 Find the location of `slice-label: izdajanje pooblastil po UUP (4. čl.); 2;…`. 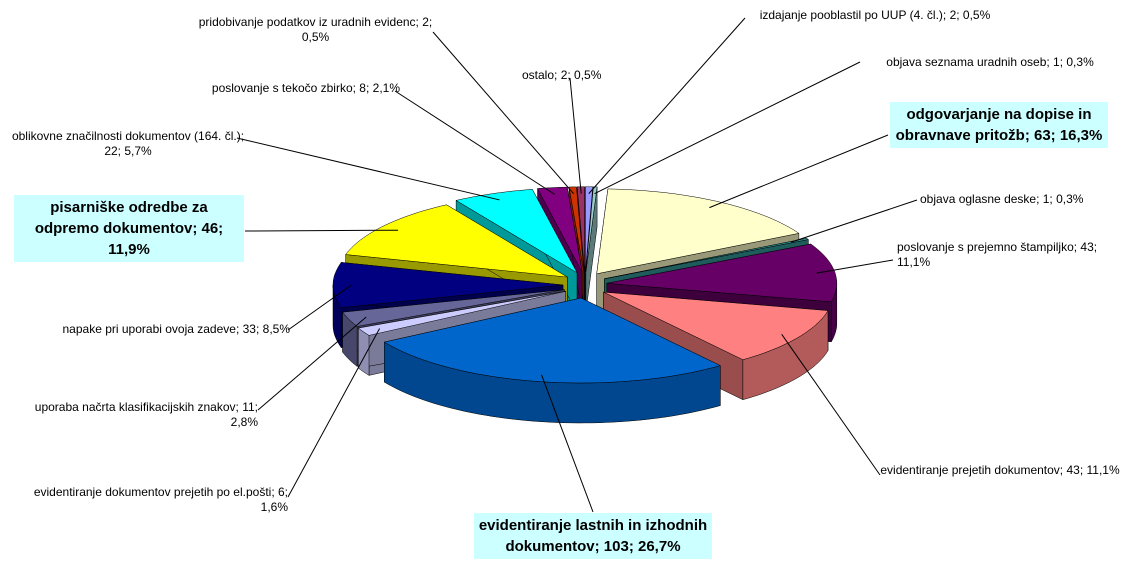

slice-label: izdajanje pooblastil po UUP (4. čl.); 2;… is located at coordinates (875, 15).